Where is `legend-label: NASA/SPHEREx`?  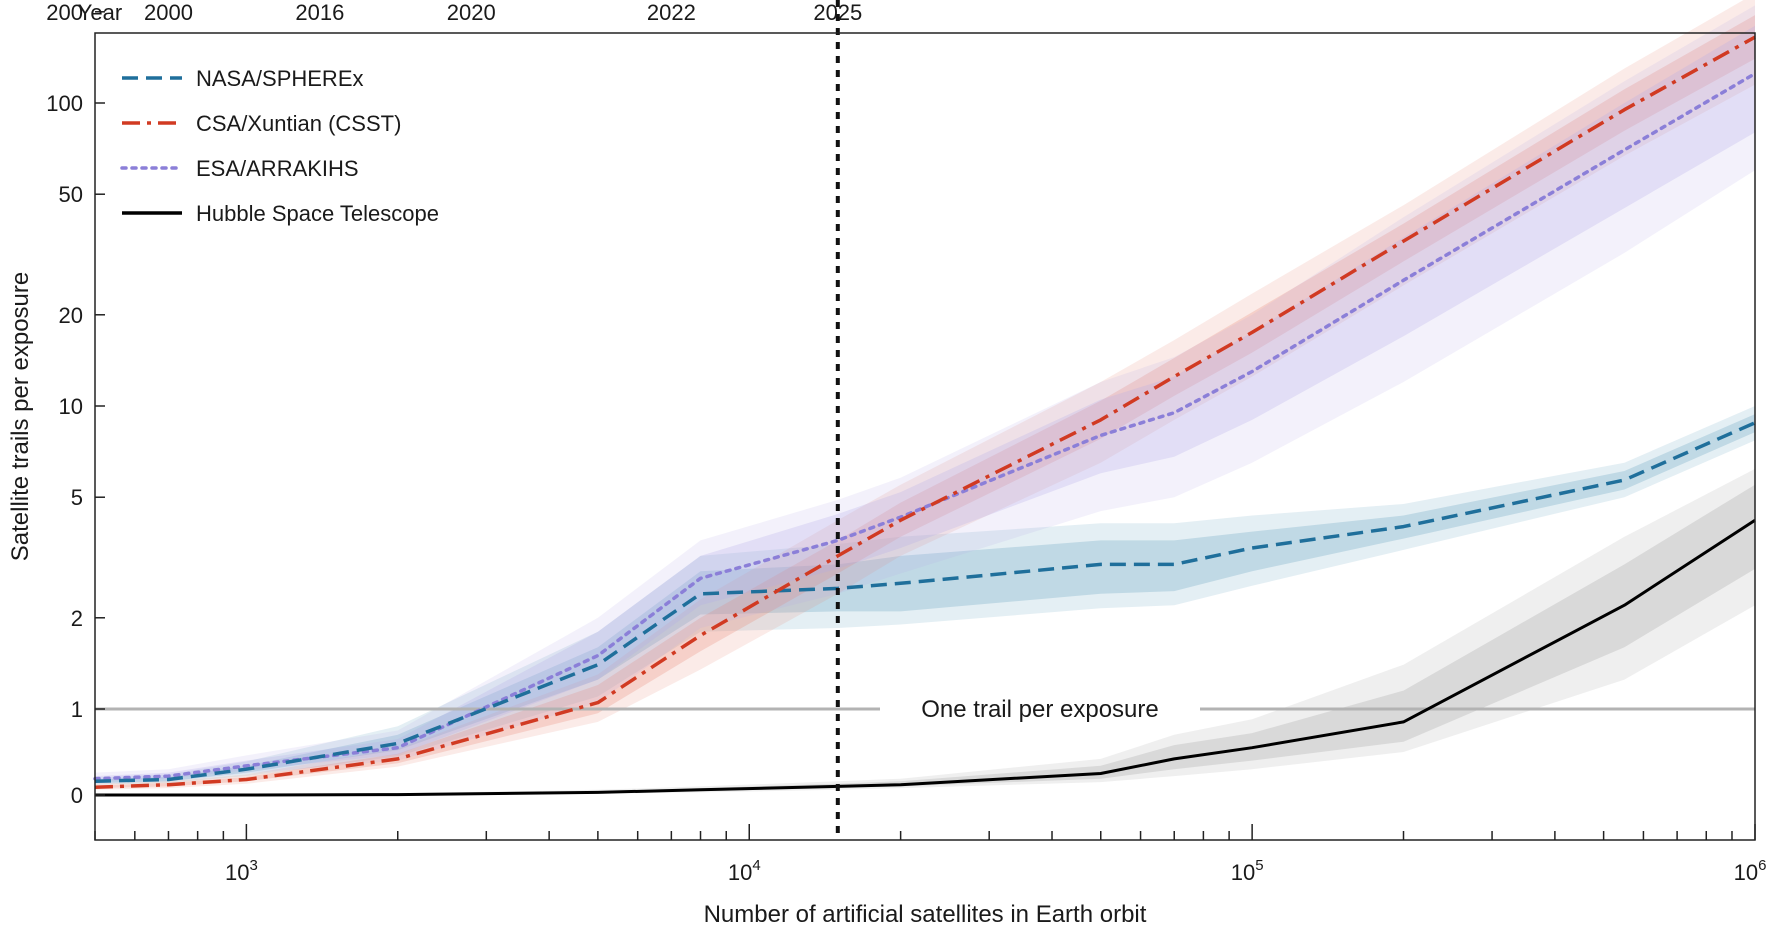
legend-label: NASA/SPHEREx is located at coordinates (280, 78).